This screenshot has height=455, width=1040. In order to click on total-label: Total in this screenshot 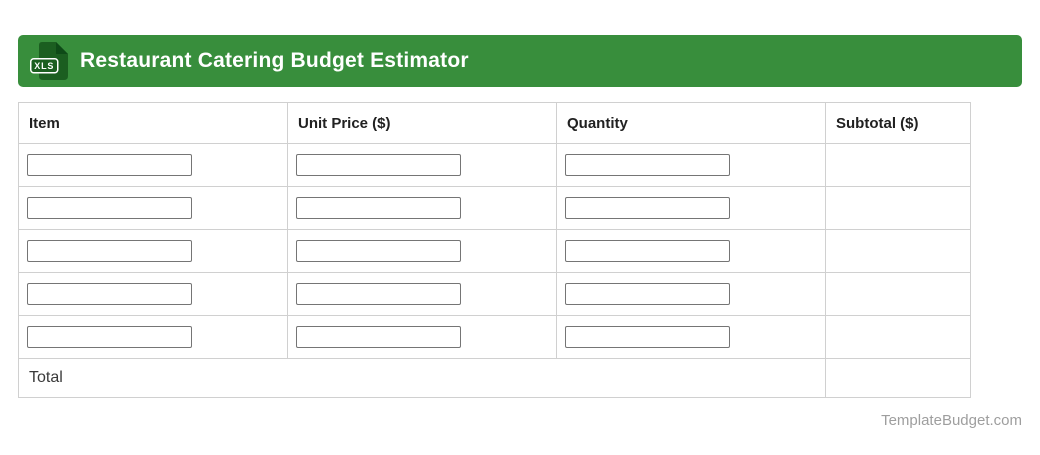, I will do `click(422, 378)`.